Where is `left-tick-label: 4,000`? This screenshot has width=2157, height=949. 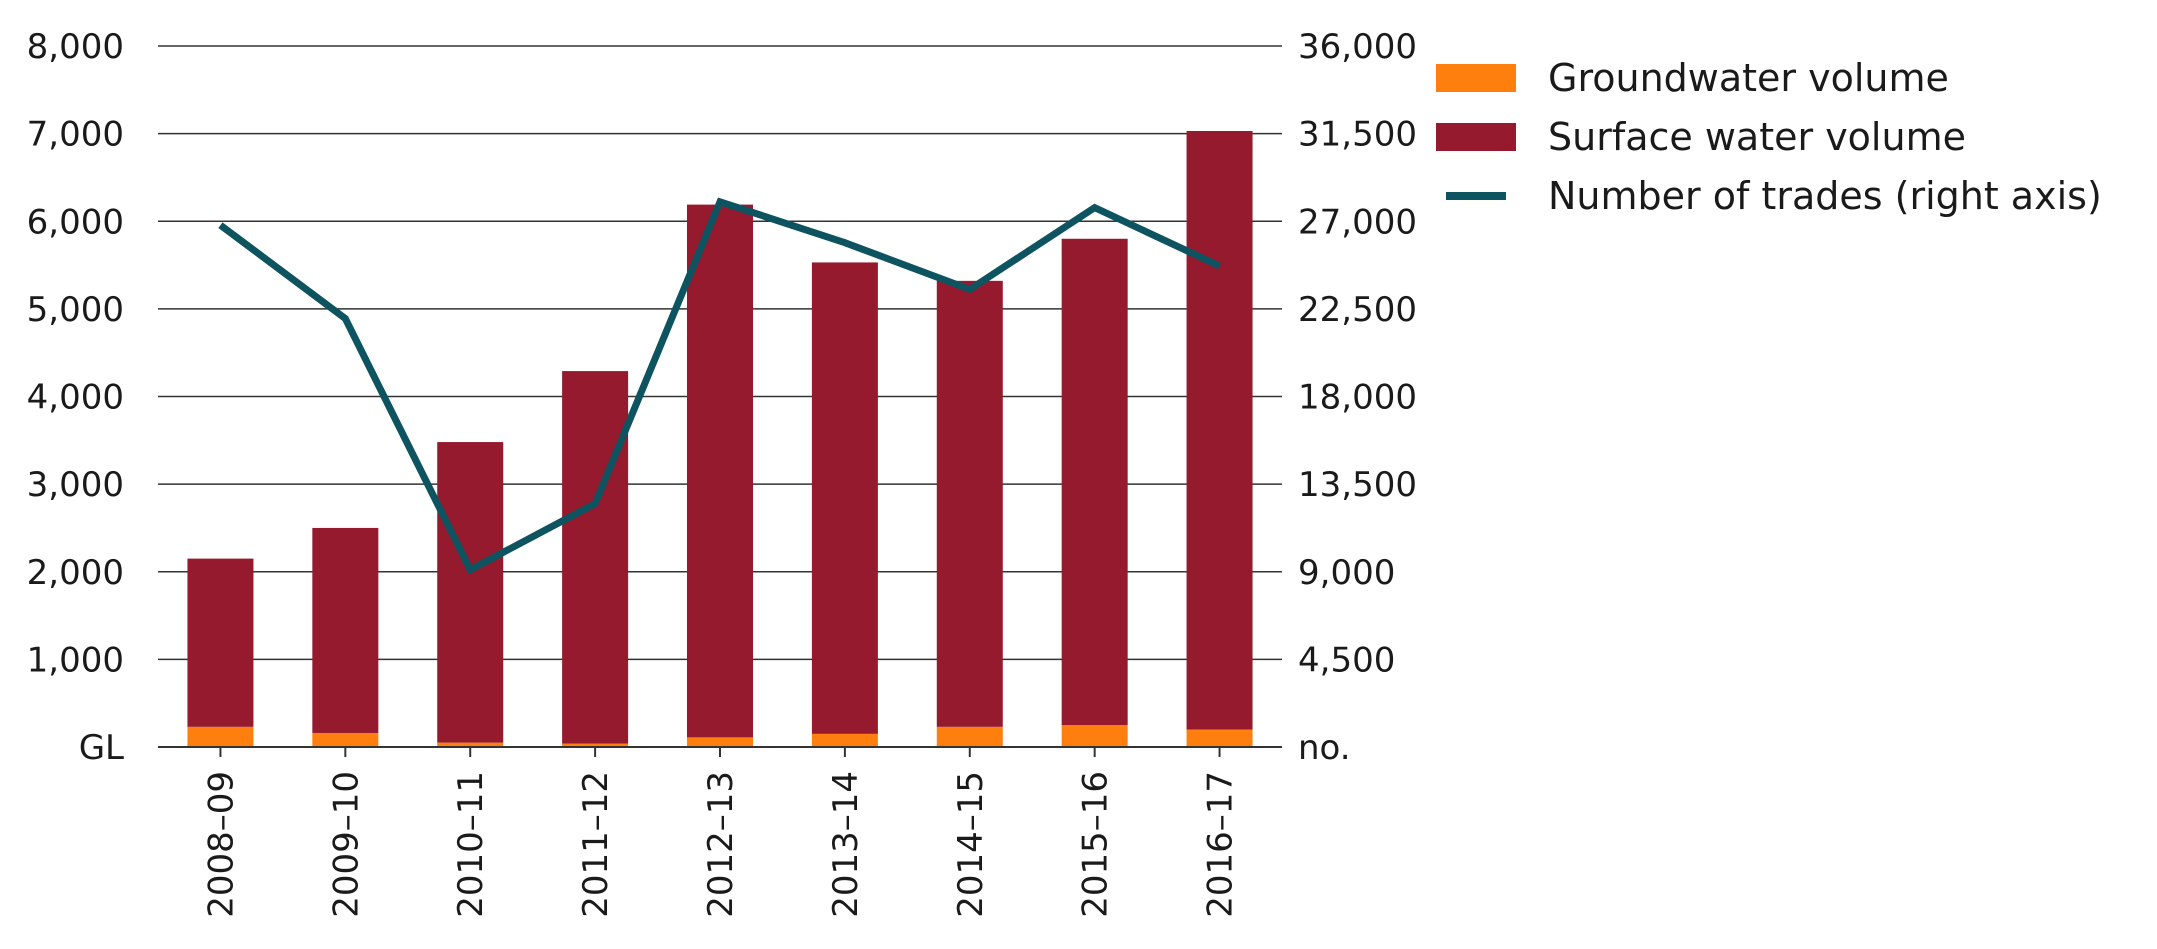 left-tick-label: 4,000 is located at coordinates (75, 398).